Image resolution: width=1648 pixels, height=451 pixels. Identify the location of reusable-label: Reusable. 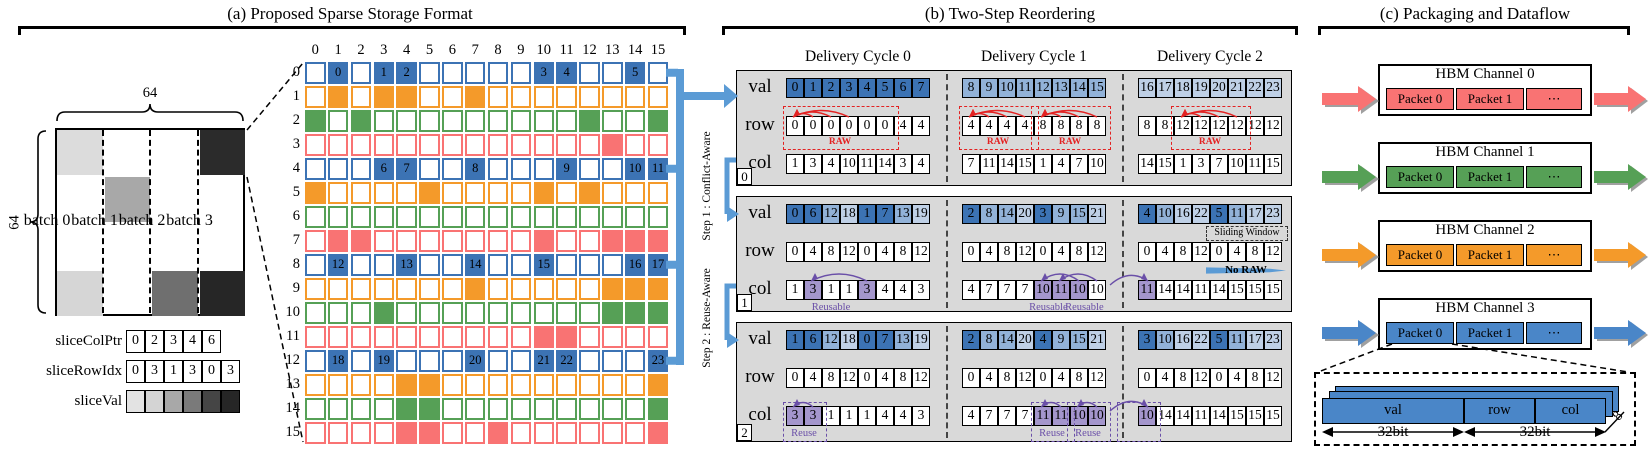
(1084, 307).